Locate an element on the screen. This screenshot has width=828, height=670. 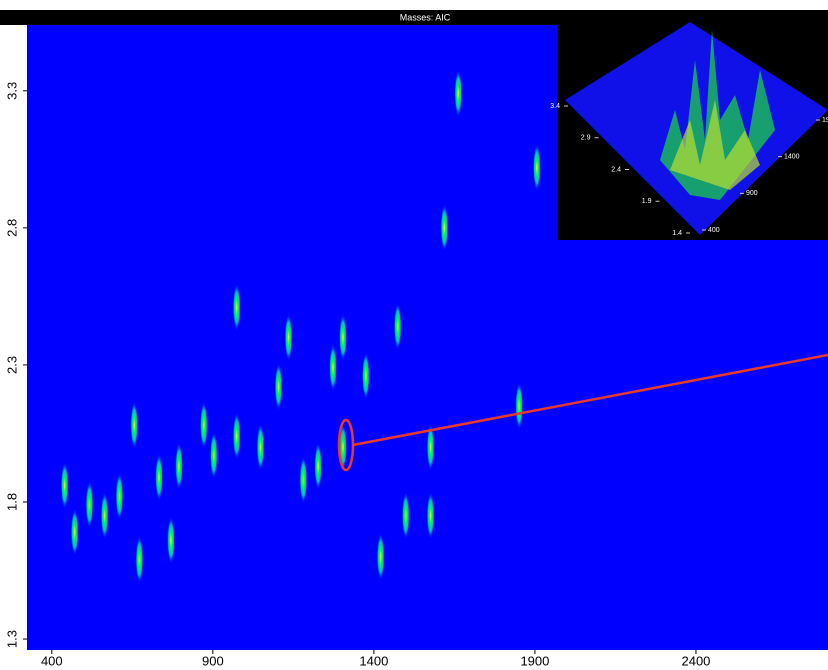
x-tick-label: 400 is located at coordinates (52, 660).